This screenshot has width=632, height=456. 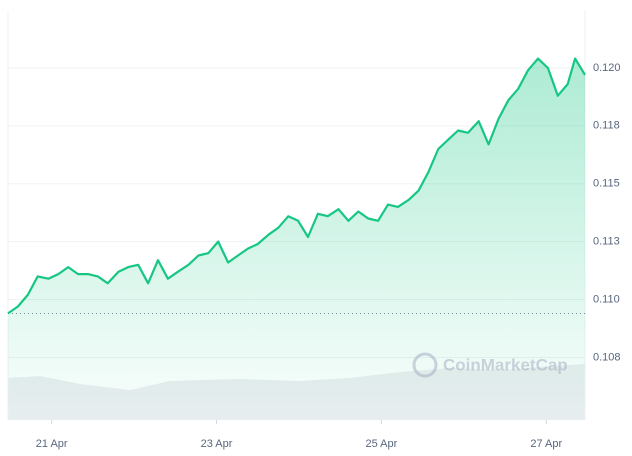 I want to click on y-tick-label: 0.113, so click(x=606, y=242).